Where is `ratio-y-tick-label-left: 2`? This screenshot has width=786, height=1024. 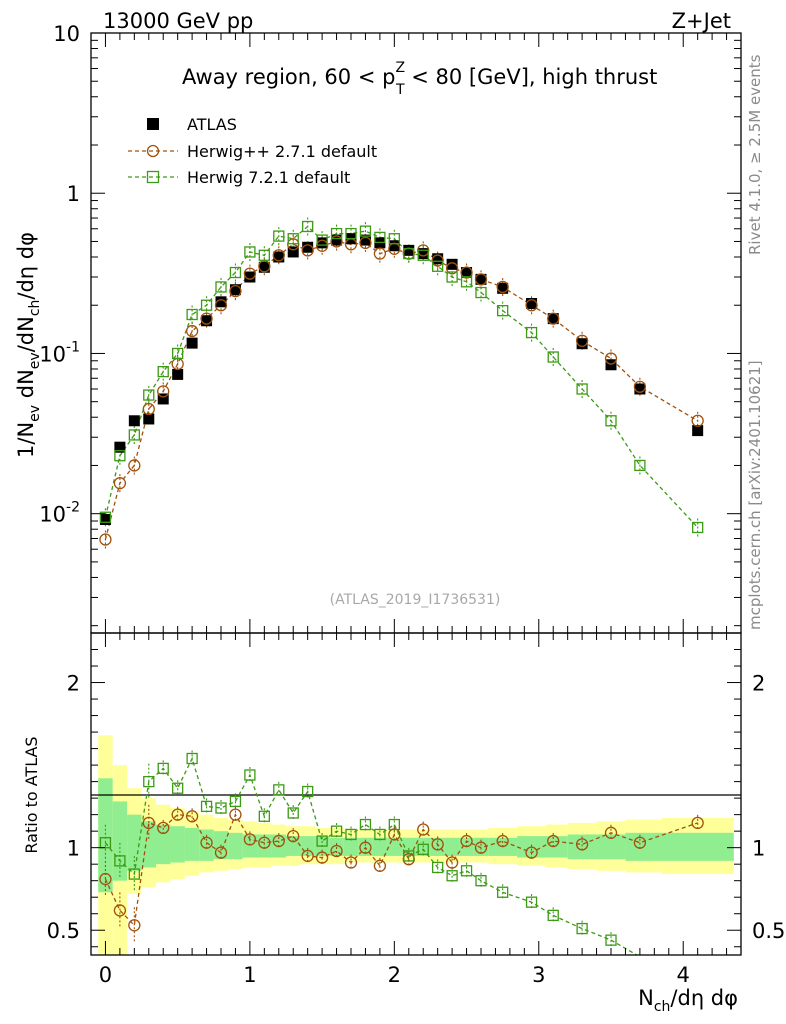 ratio-y-tick-label-left: 2 is located at coordinates (73, 684).